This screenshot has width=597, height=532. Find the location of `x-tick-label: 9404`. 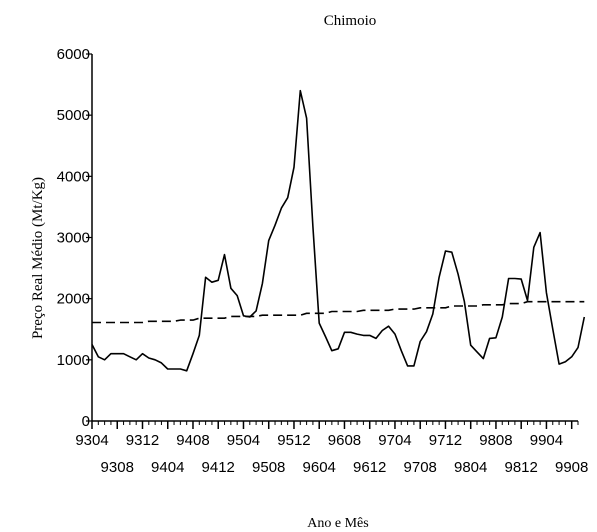

x-tick-label: 9404 is located at coordinates (167, 467).